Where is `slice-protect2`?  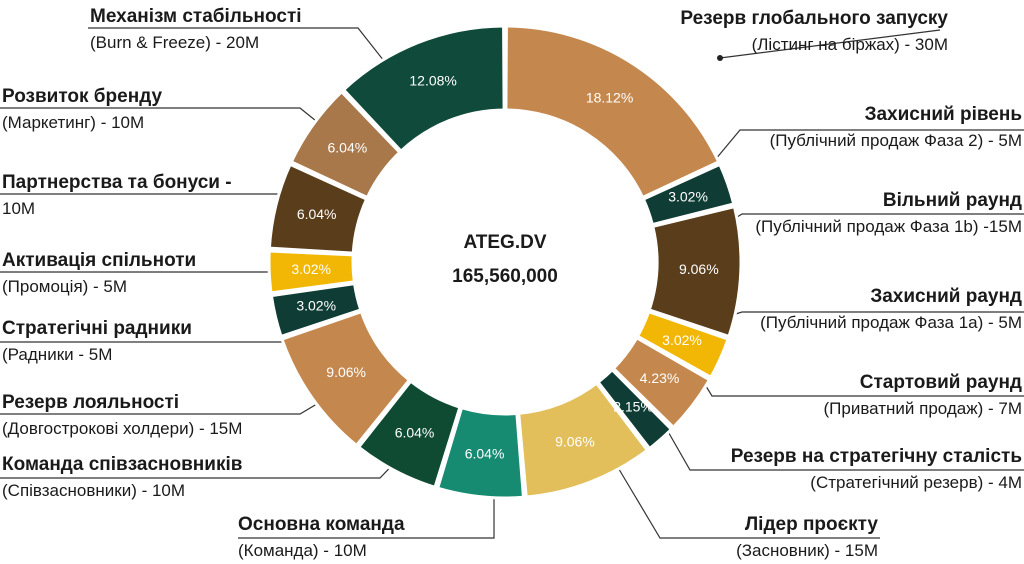 slice-protect2 is located at coordinates (688, 194).